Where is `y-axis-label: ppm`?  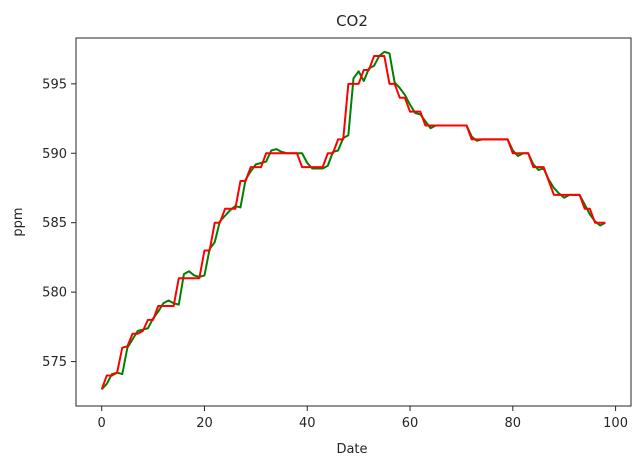 y-axis-label: ppm is located at coordinates (18, 221).